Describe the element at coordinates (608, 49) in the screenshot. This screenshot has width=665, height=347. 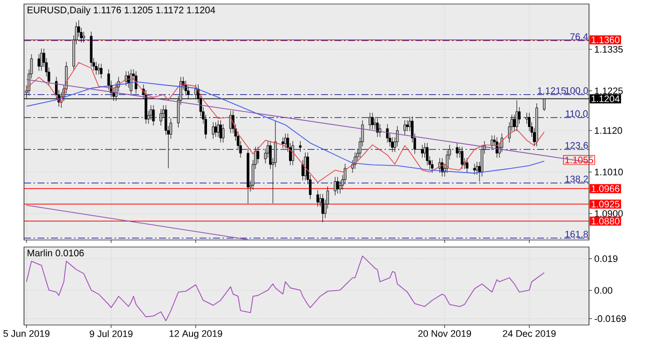
I see `y-tick-label: 1.1335` at that location.